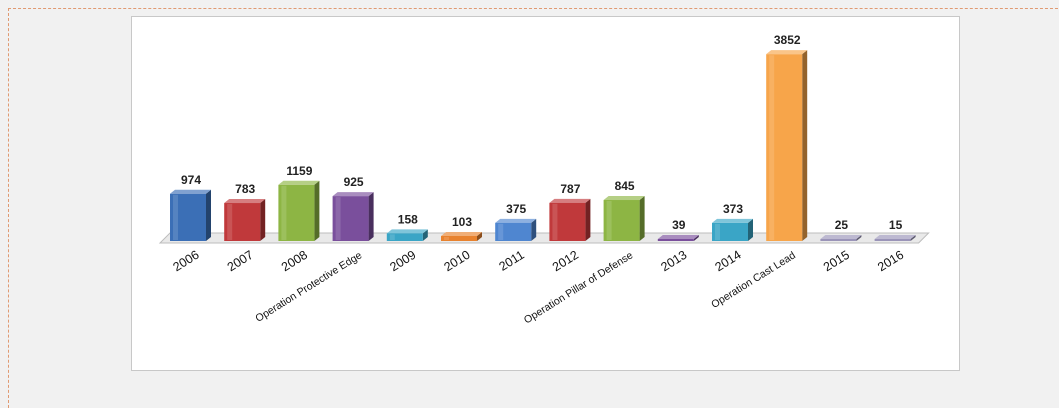 Image resolution: width=1059 pixels, height=408 pixels. What do you see at coordinates (294, 261) in the screenshot?
I see `tick-label: 2008` at bounding box center [294, 261].